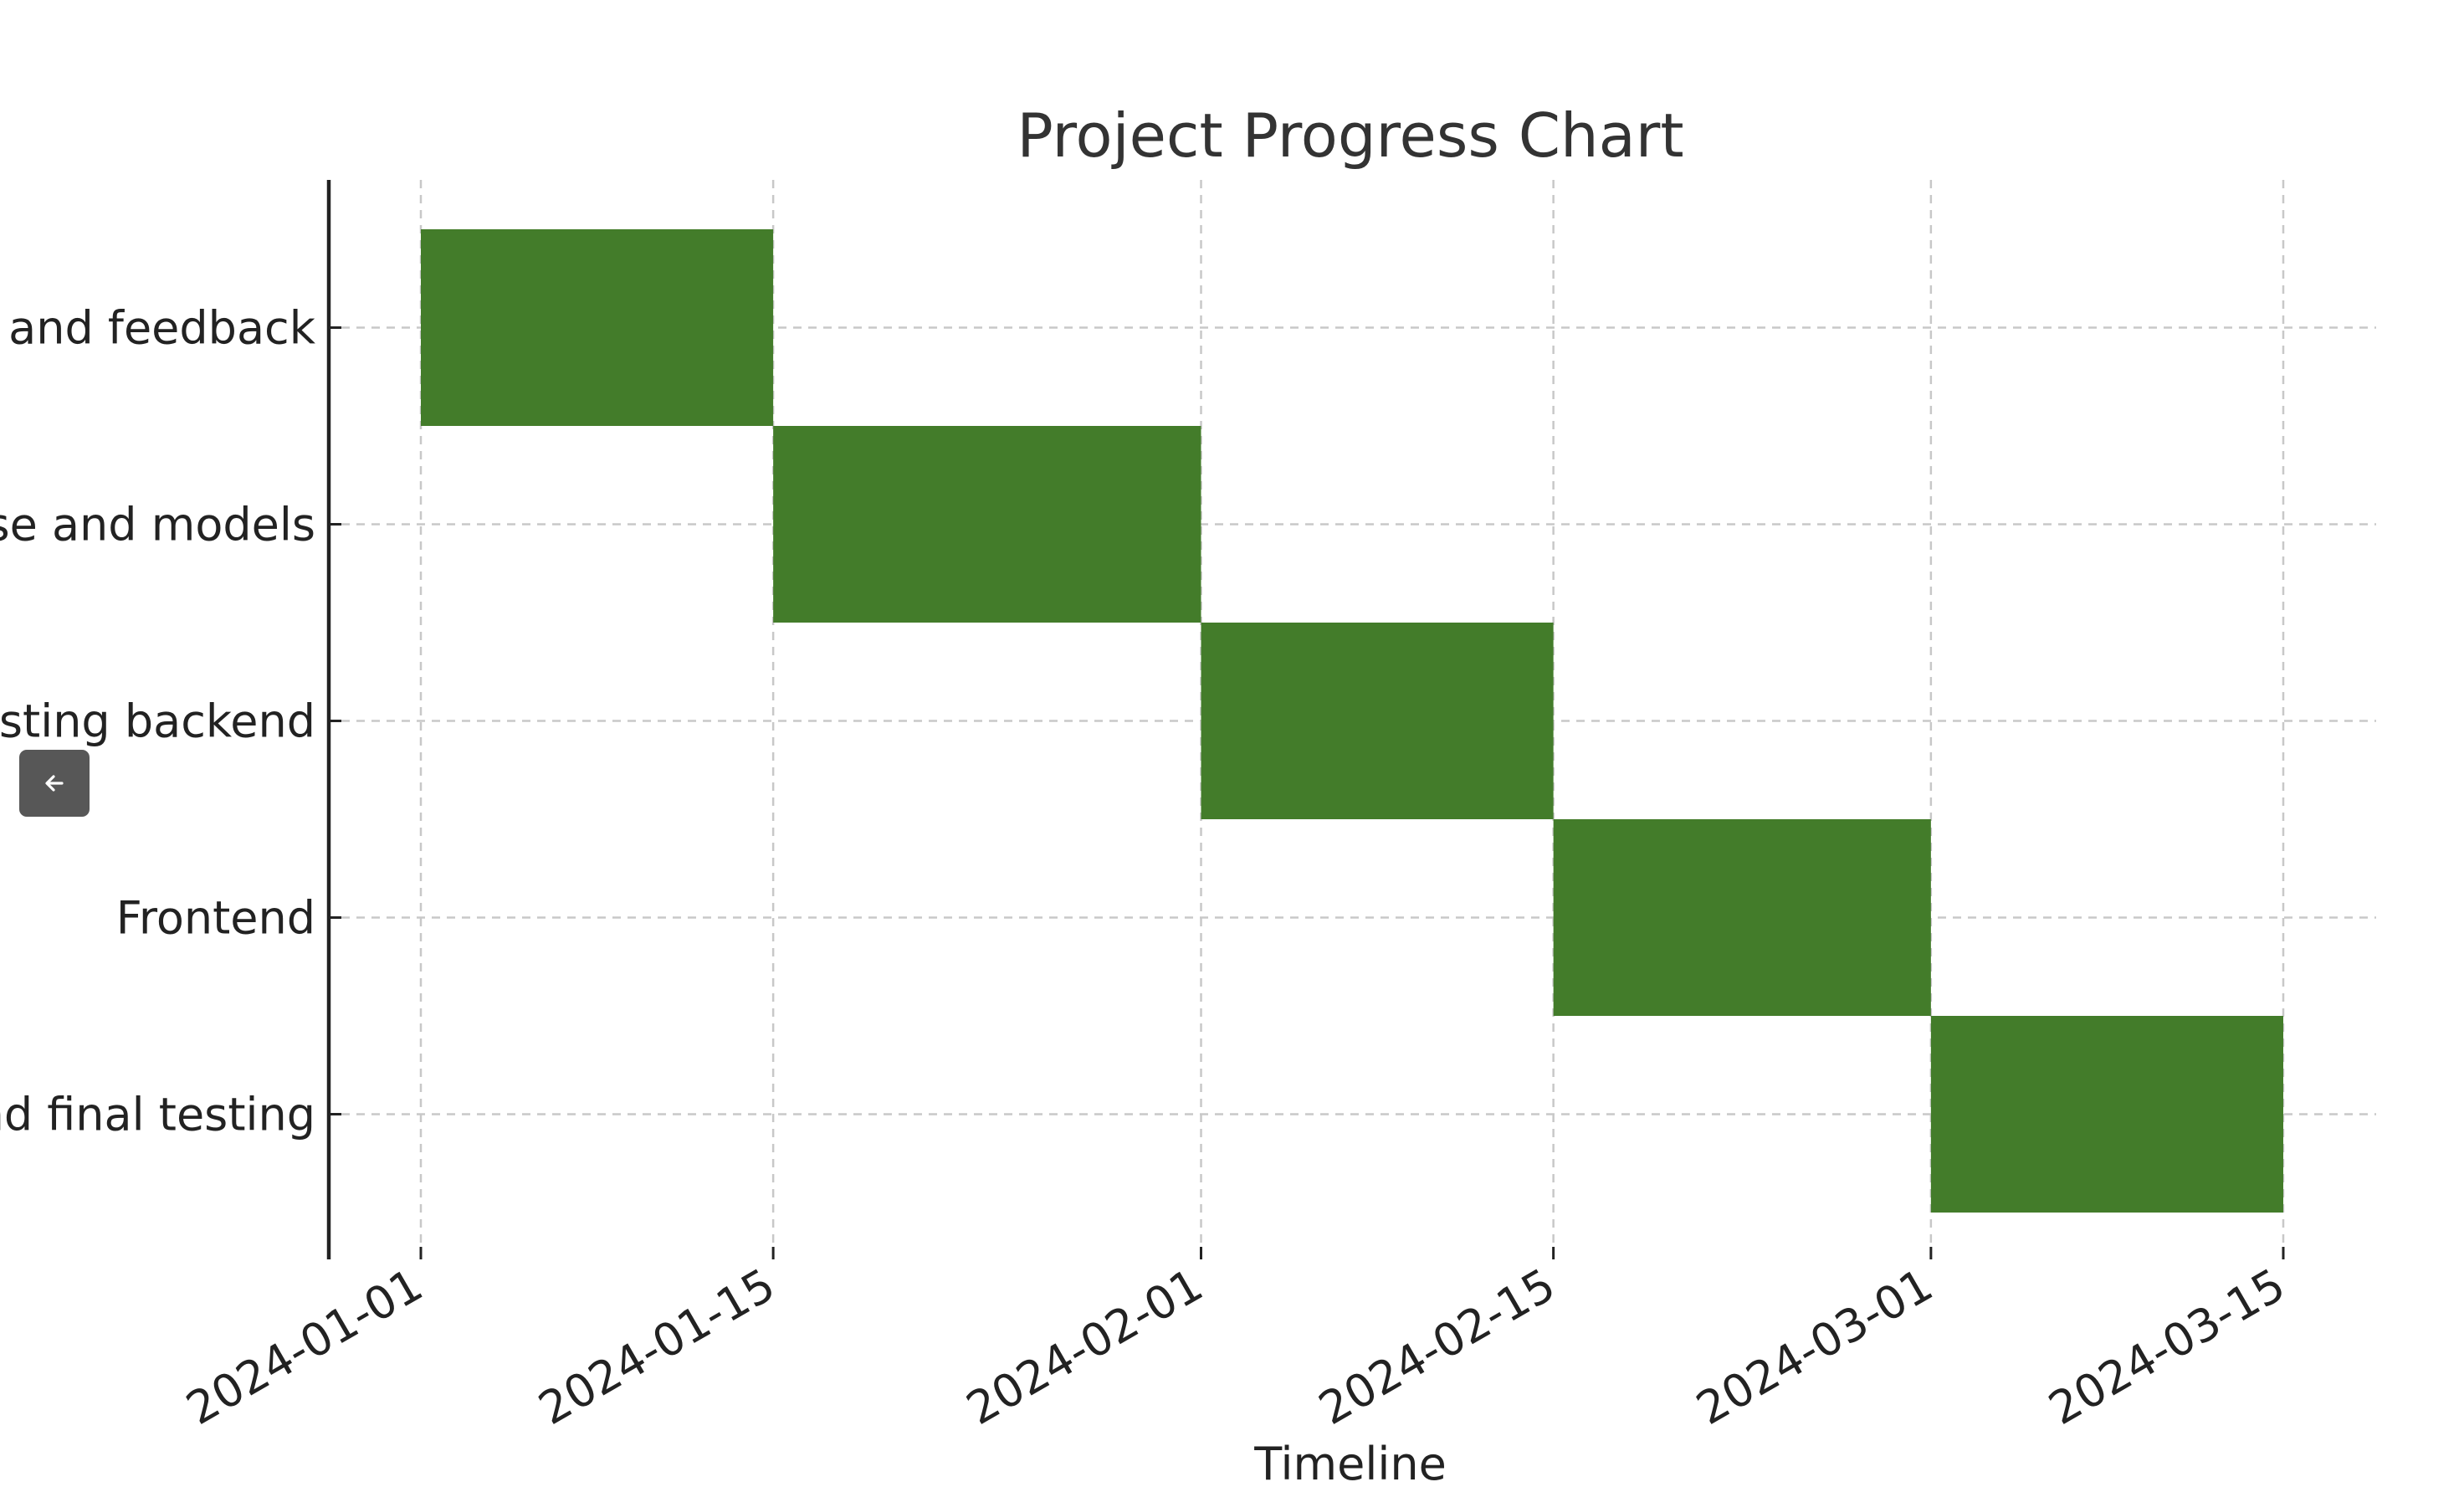 The height and width of the screenshot is (1487, 2464). I want to click on x-tick-label: 2024-01-01, so click(304, 1347).